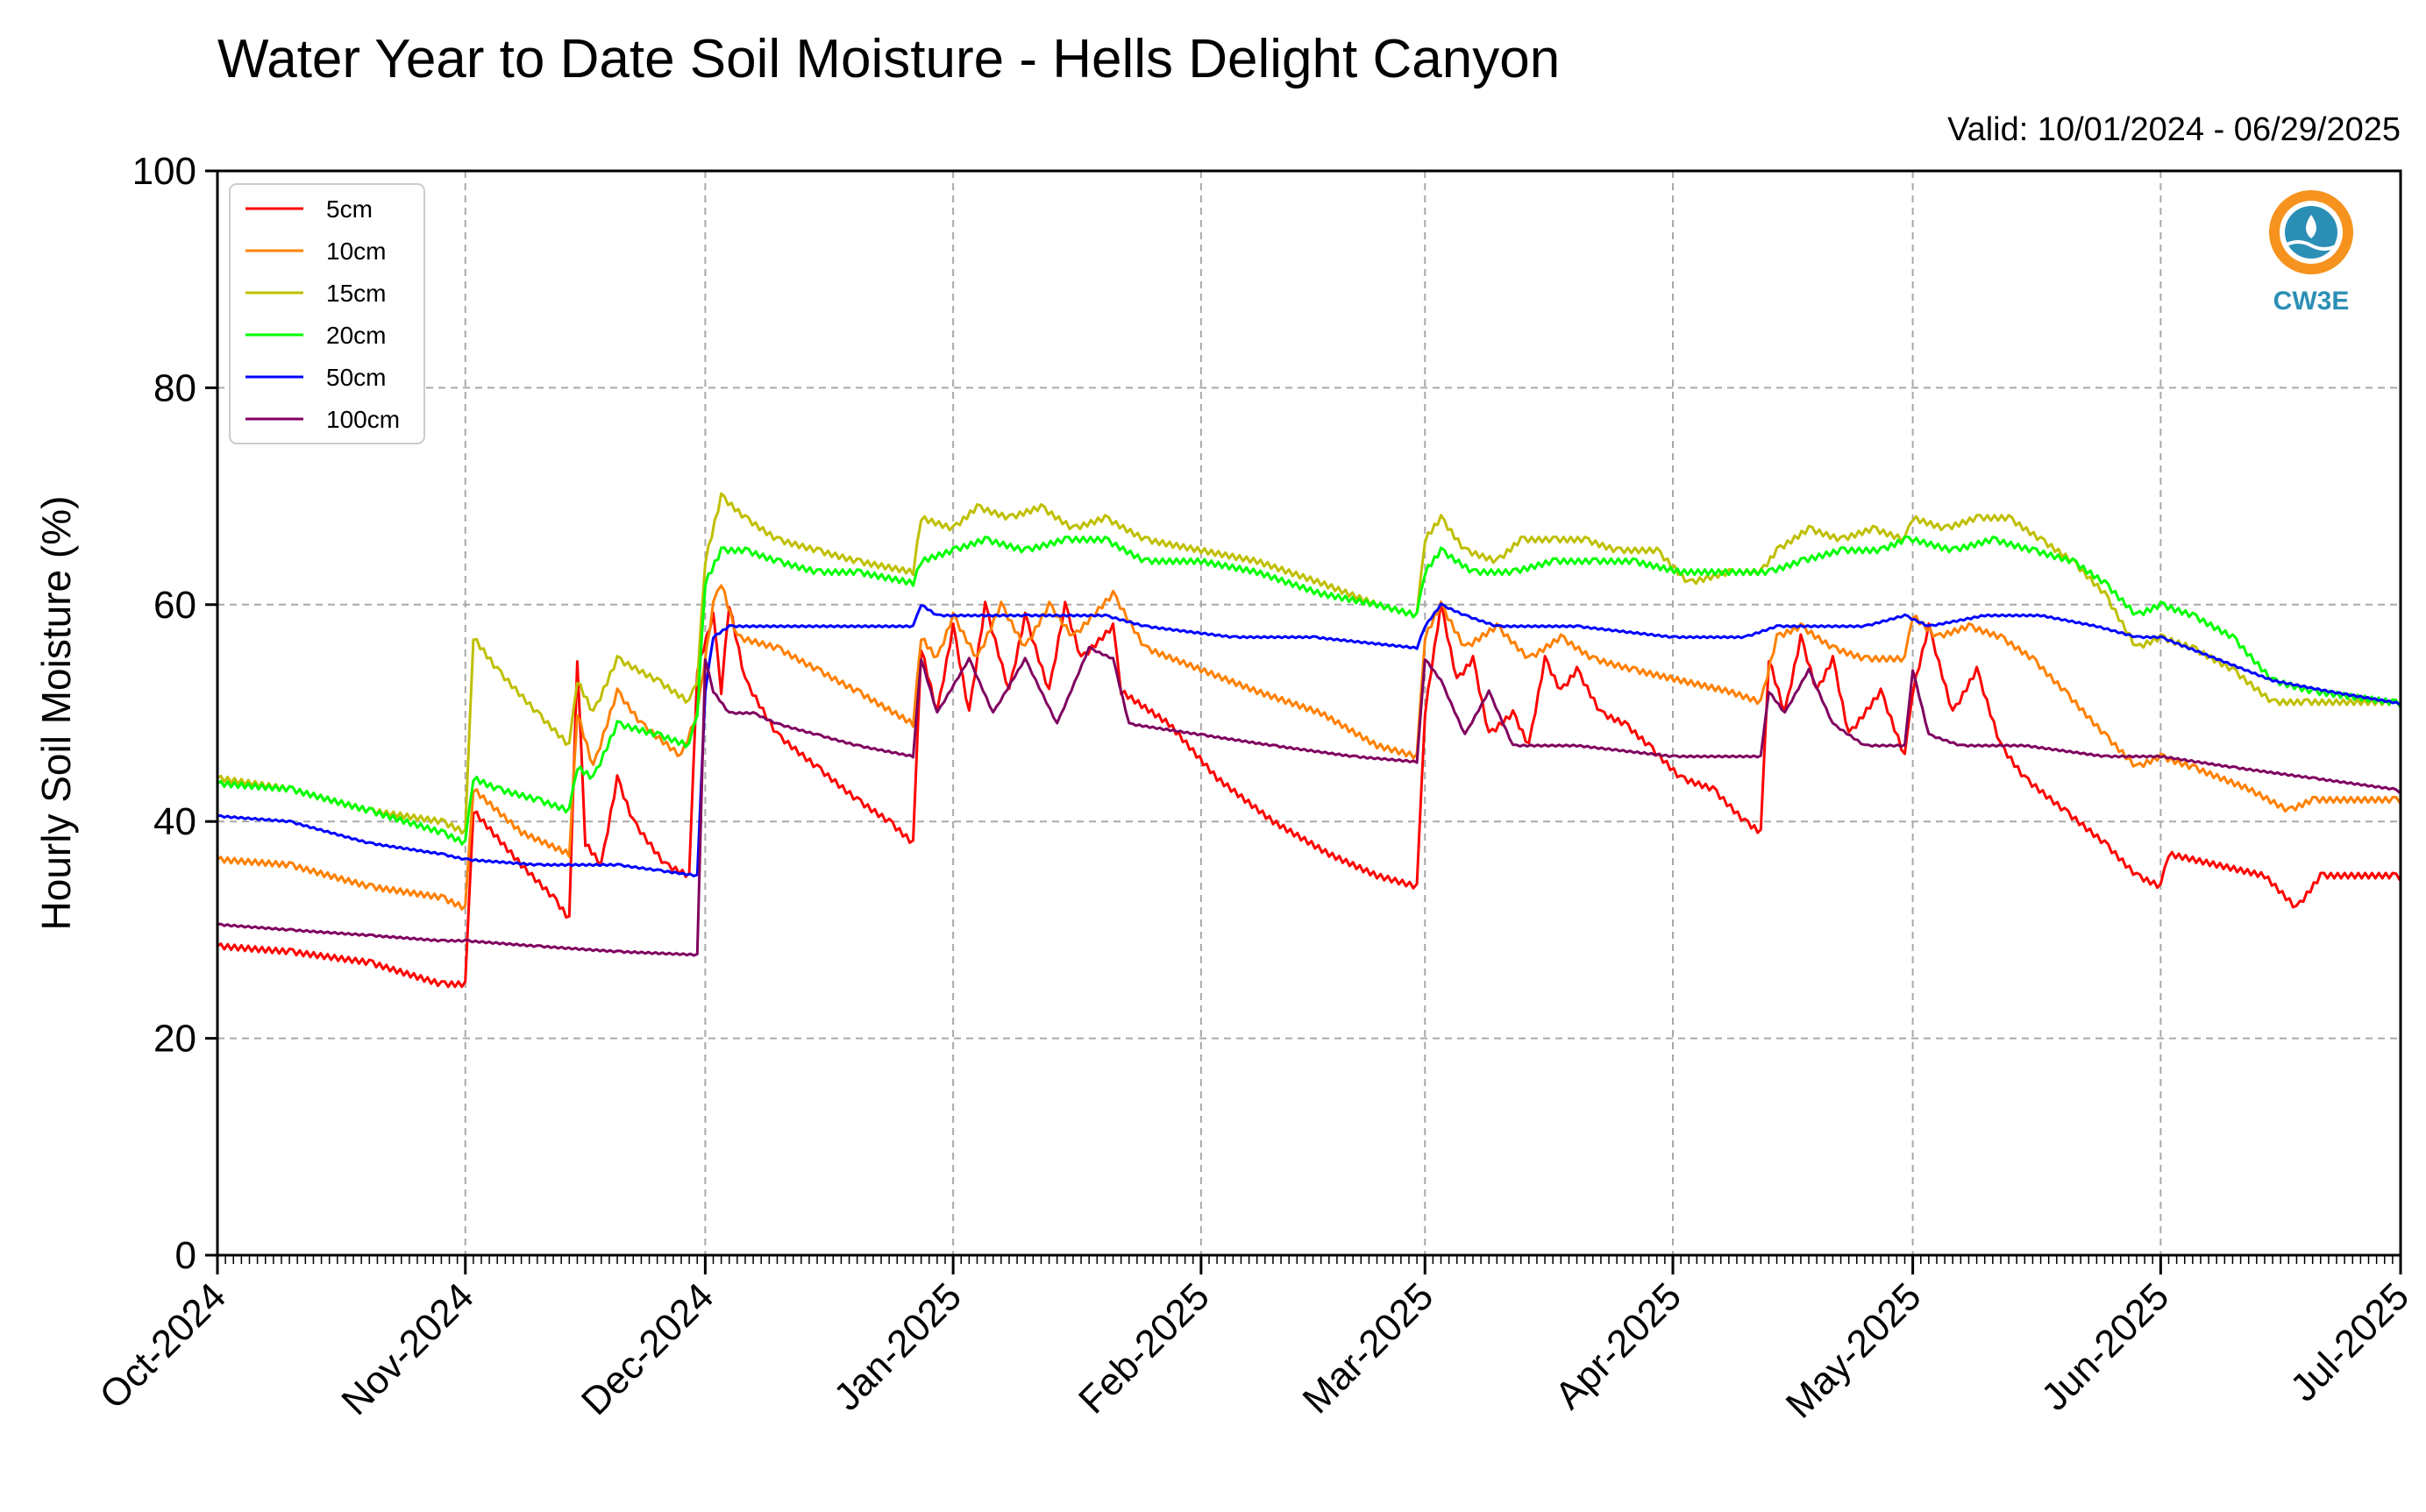  I want to click on x-tick-label: Feb-2025, so click(1144, 1348).